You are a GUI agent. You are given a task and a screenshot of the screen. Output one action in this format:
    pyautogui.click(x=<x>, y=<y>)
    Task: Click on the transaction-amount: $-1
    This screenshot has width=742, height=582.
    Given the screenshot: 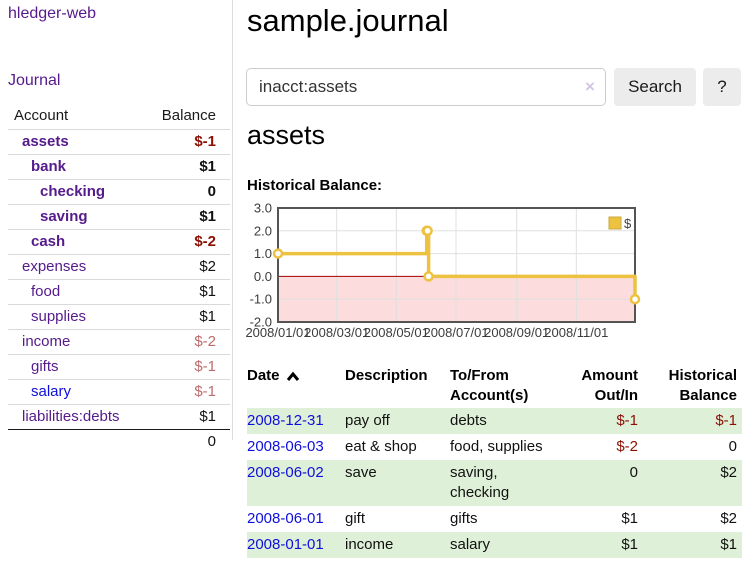 What is the action you would take?
    pyautogui.click(x=627, y=420)
    